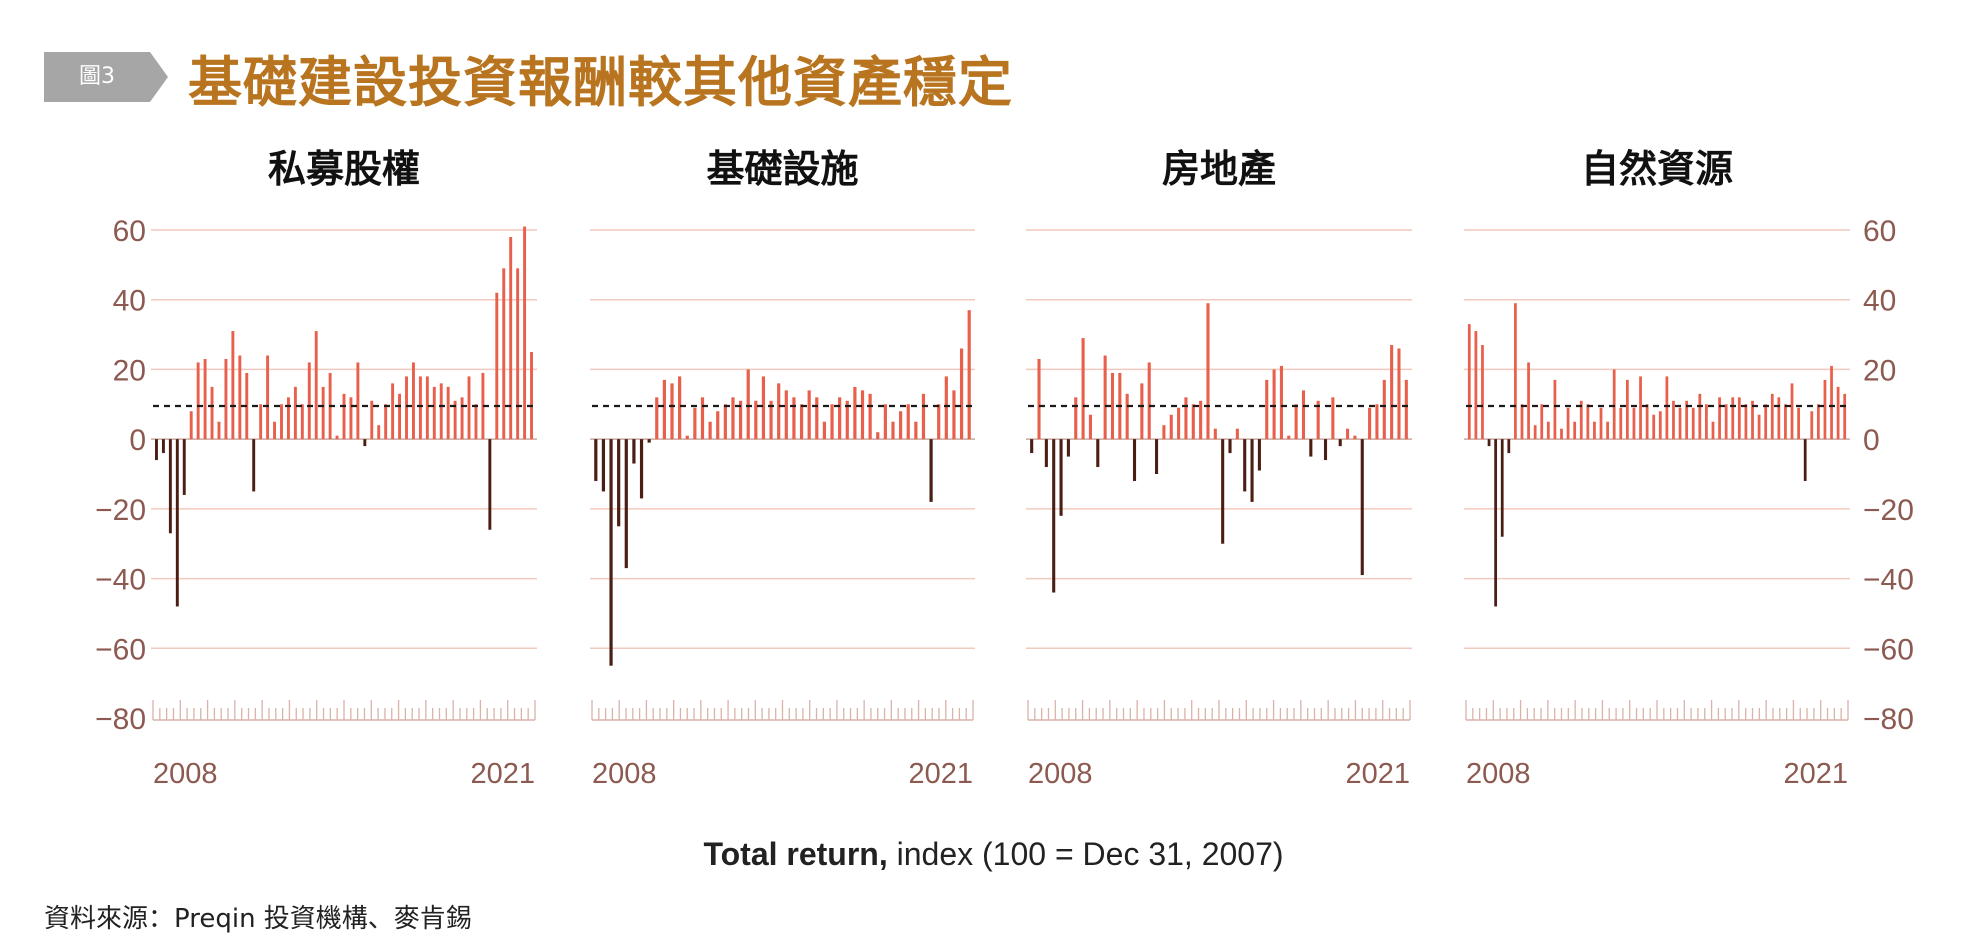 The image size is (1987, 950). I want to click on caption-rest: index (100 = Dec 31, 2007), so click(1085, 854).